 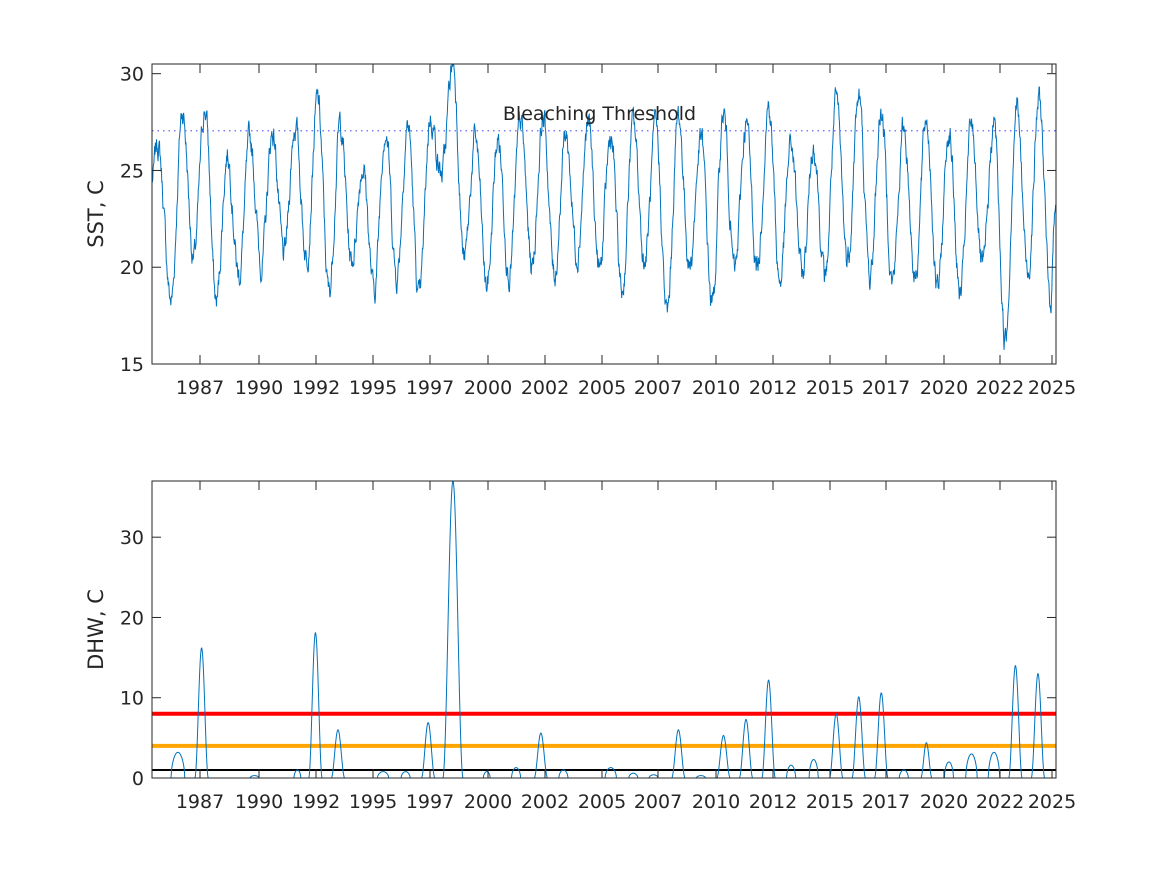 What do you see at coordinates (96, 214) in the screenshot?
I see `sst-y-axis-label: SST, C` at bounding box center [96, 214].